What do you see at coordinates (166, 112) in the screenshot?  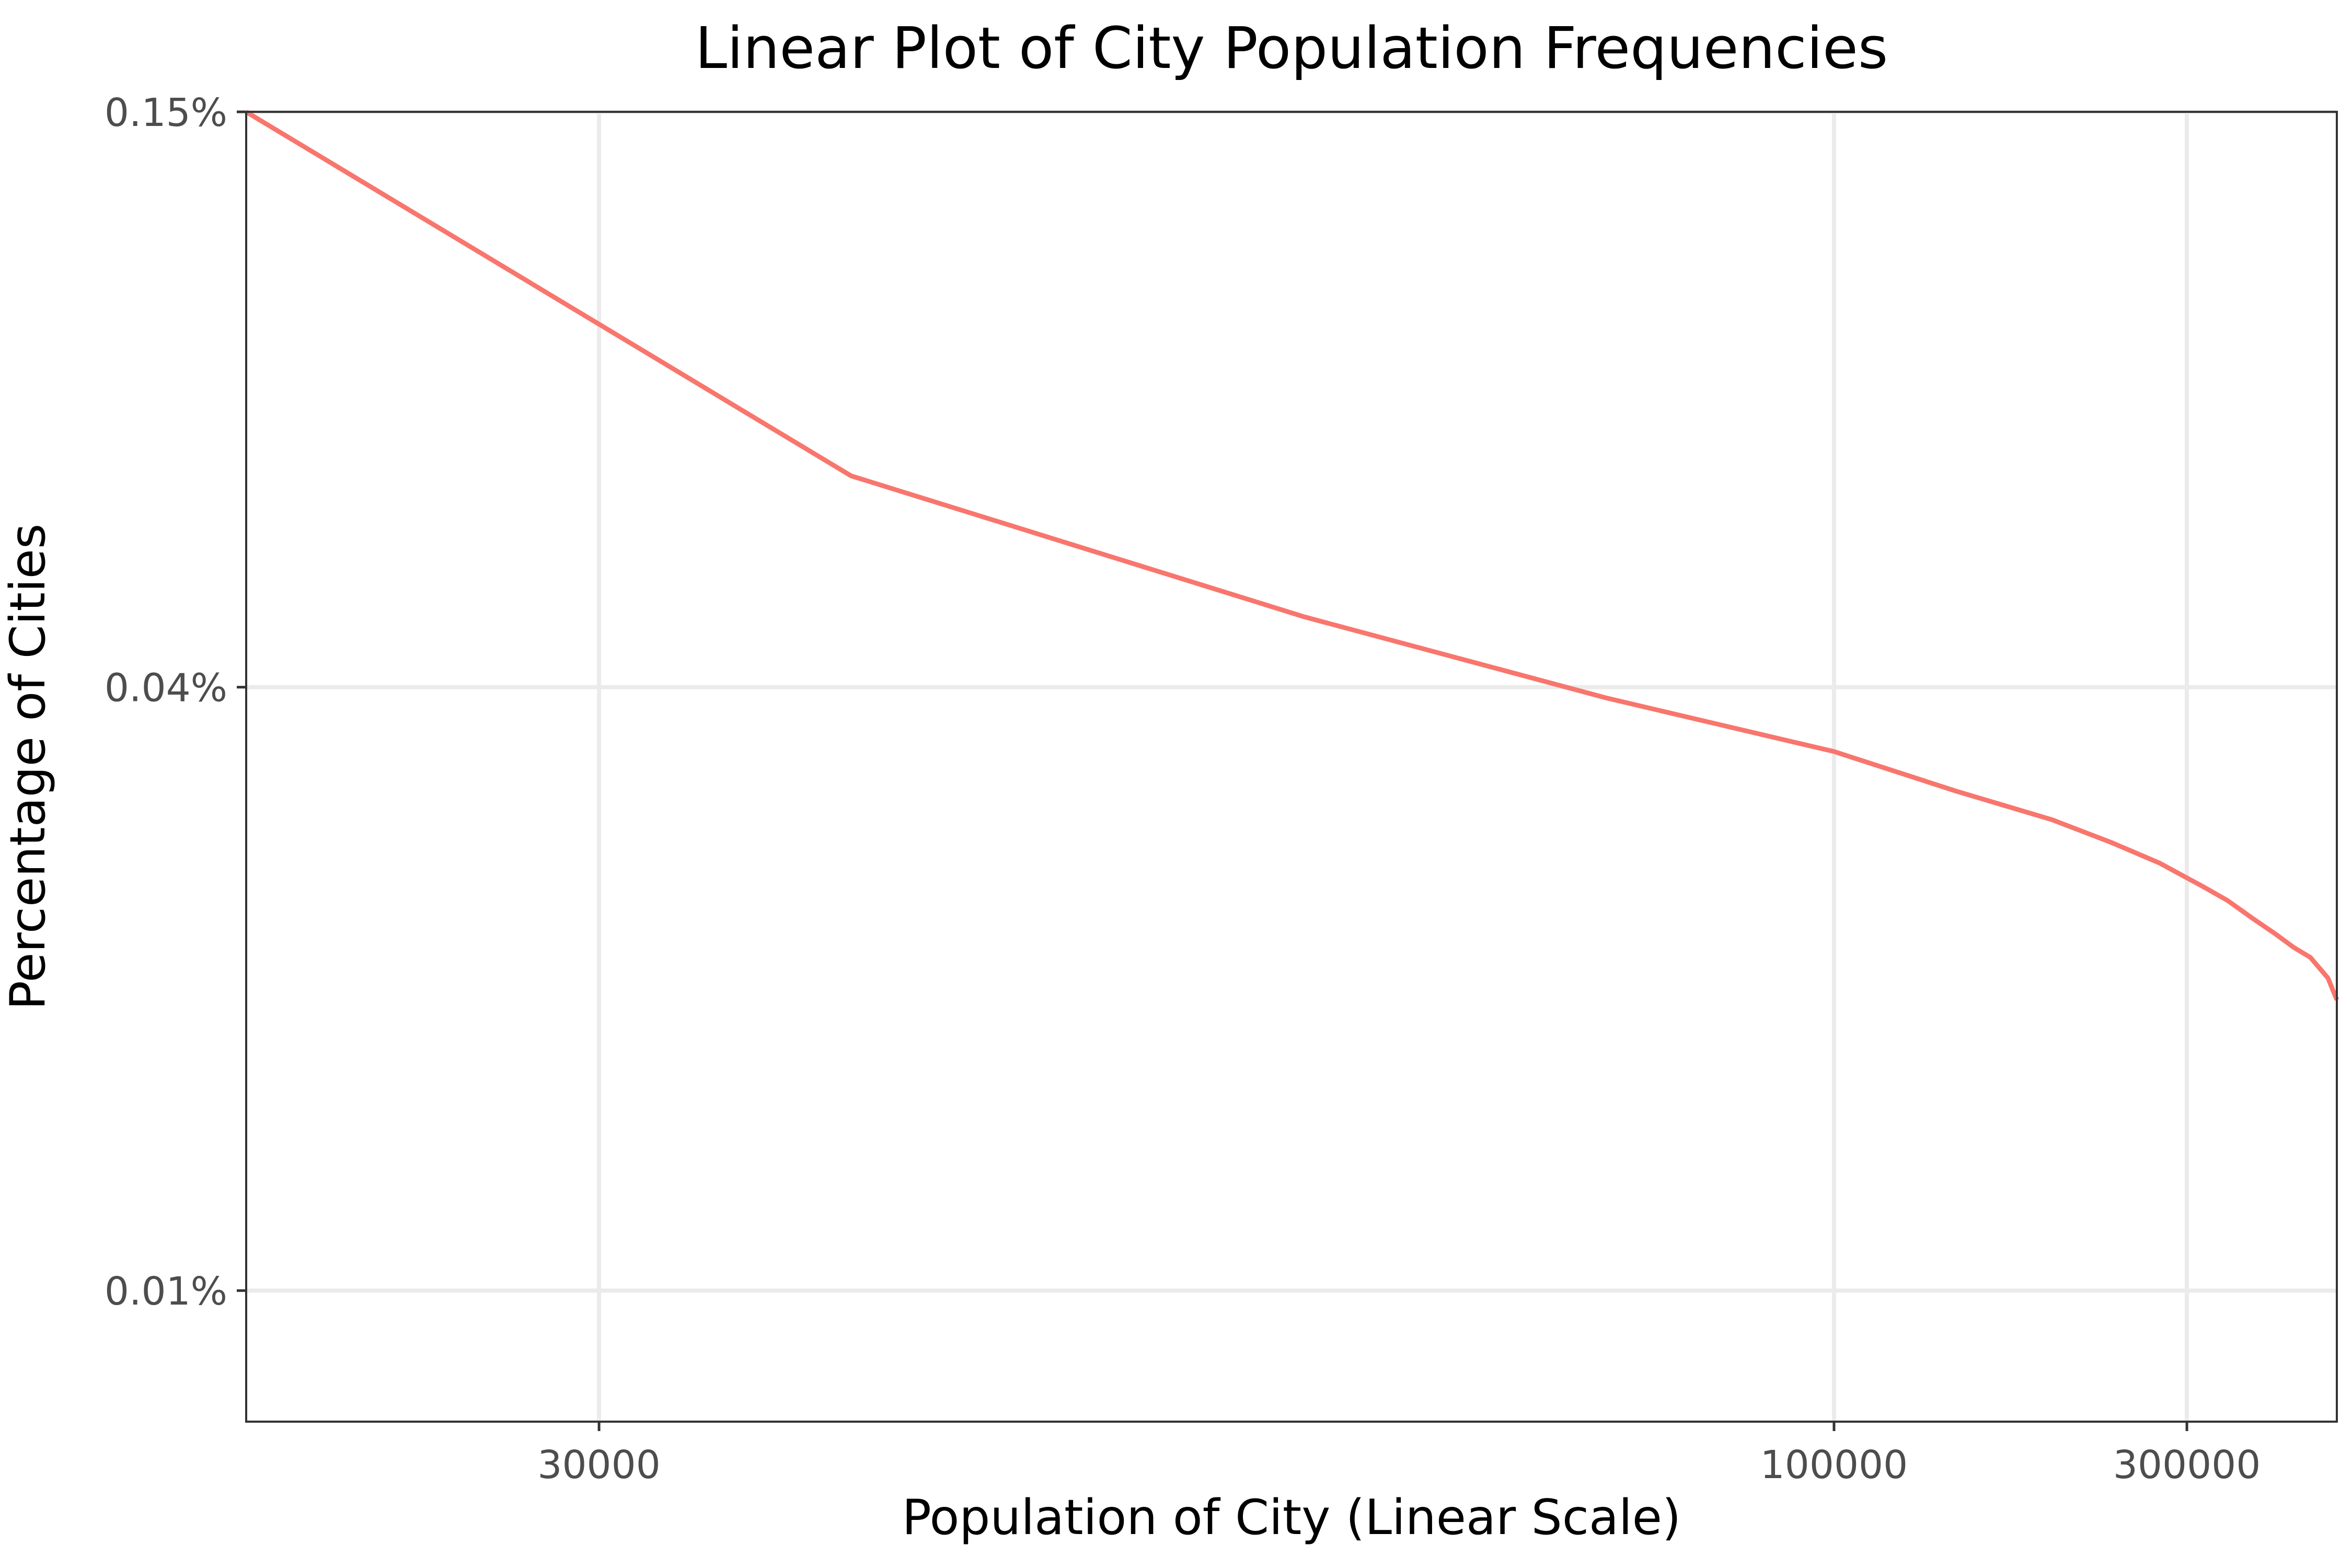 I see `y-tick-label-2: 0.15%` at bounding box center [166, 112].